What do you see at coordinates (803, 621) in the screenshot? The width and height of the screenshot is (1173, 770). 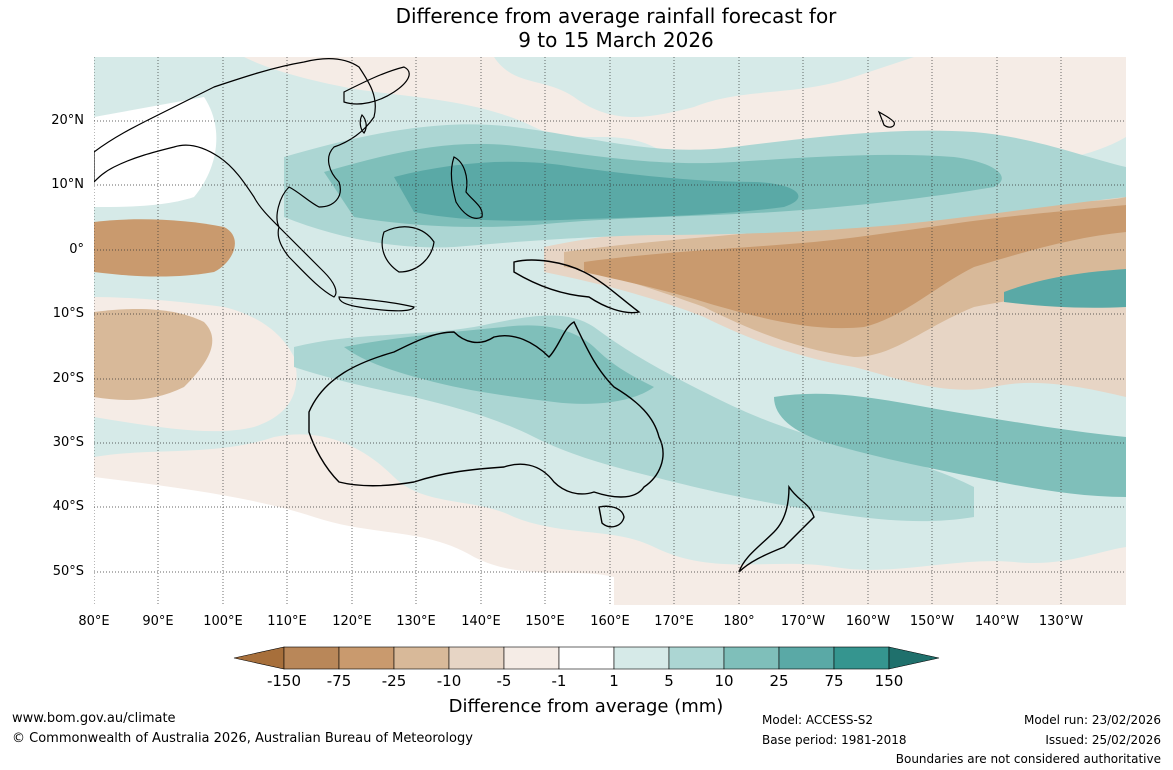 I see `lon-label-170w: 170°W` at bounding box center [803, 621].